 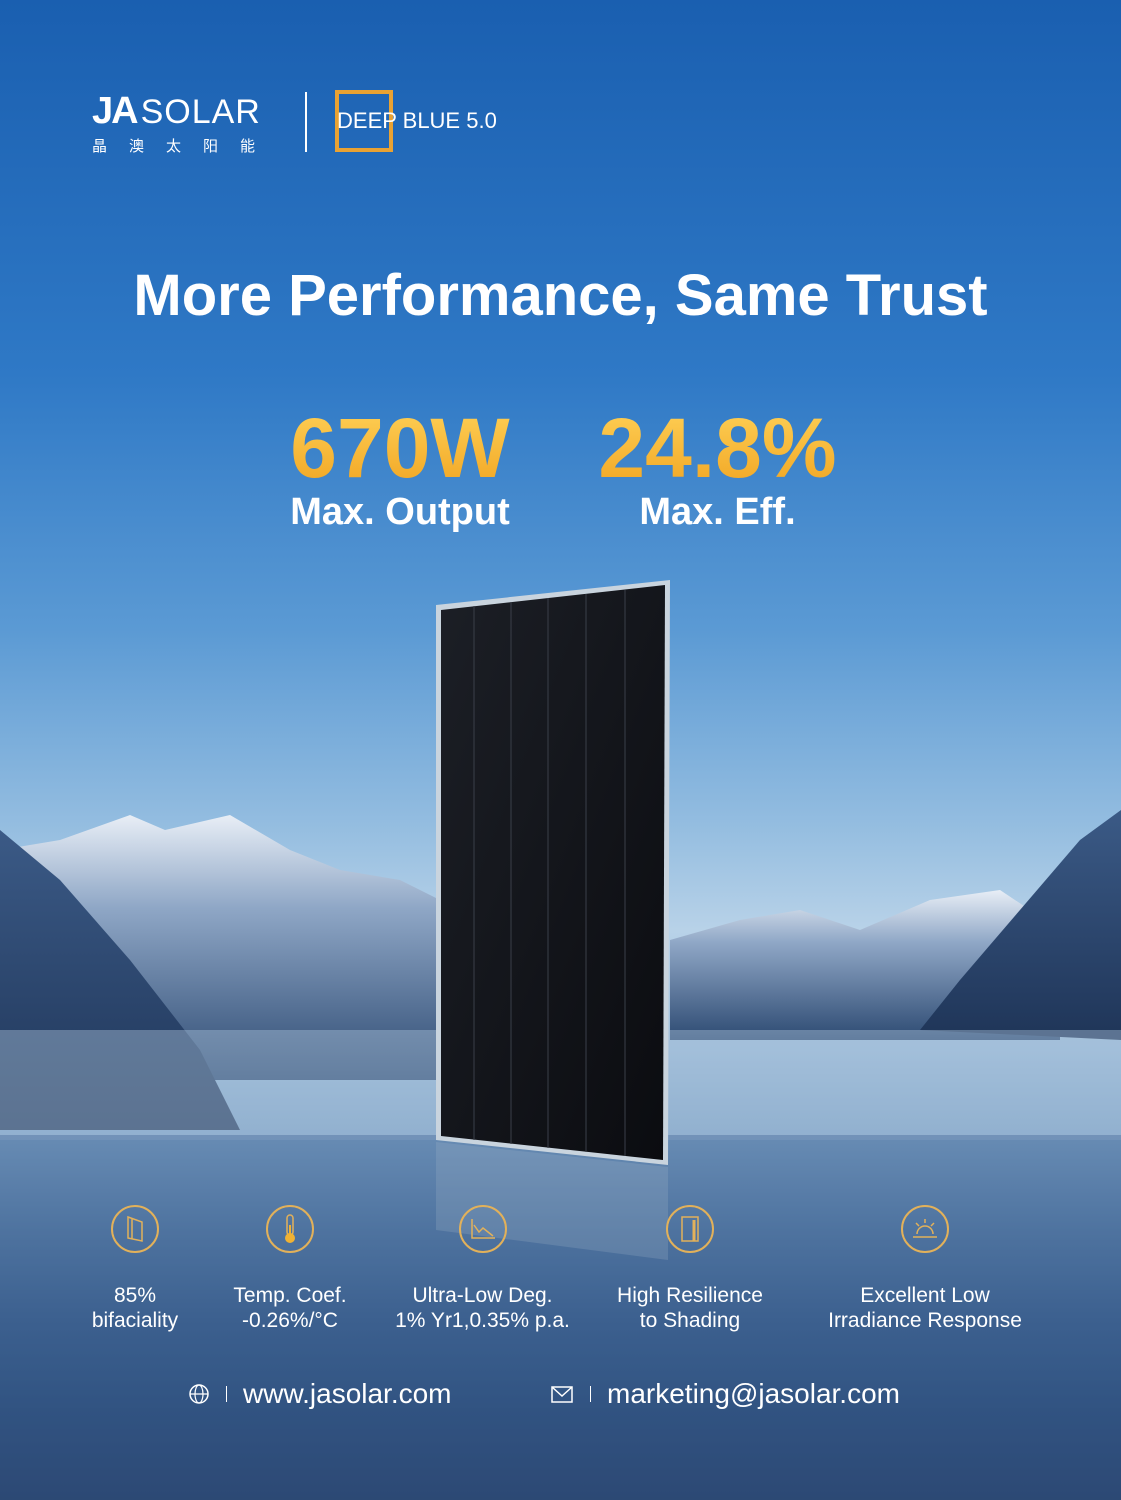 I want to click on thermometer-icon, so click(x=290, y=1229).